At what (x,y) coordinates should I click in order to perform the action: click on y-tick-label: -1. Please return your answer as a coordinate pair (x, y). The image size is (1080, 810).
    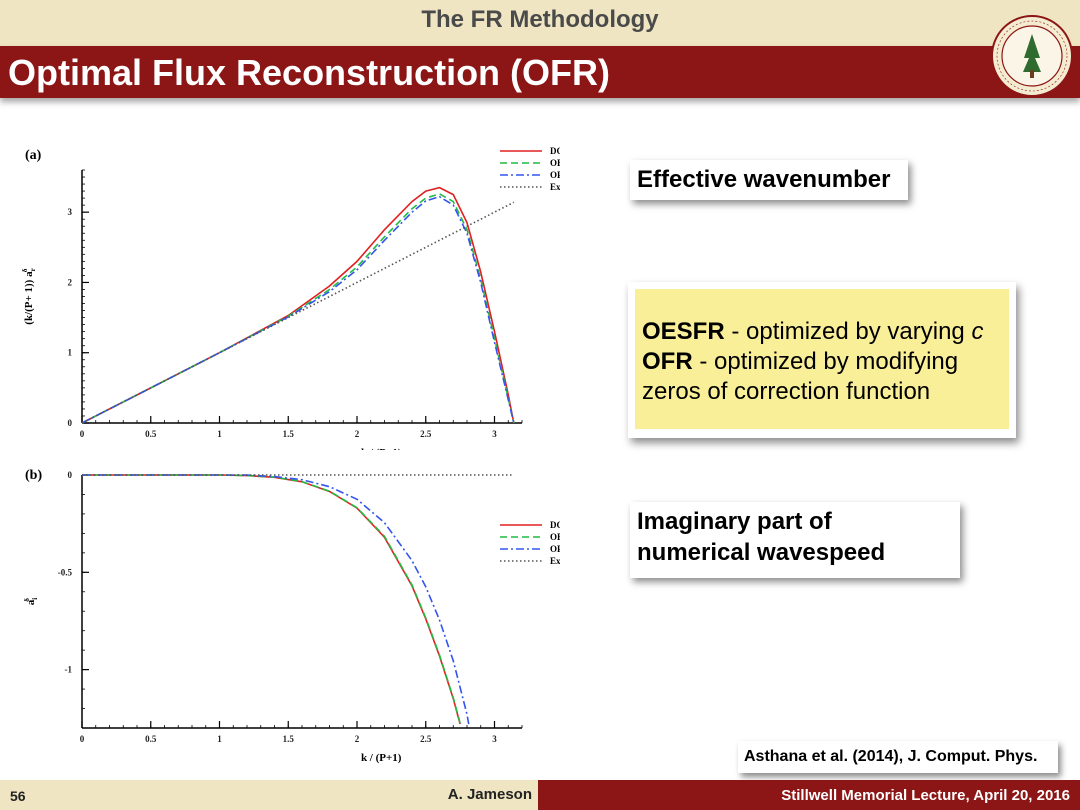
    Looking at the image, I should click on (69, 670).